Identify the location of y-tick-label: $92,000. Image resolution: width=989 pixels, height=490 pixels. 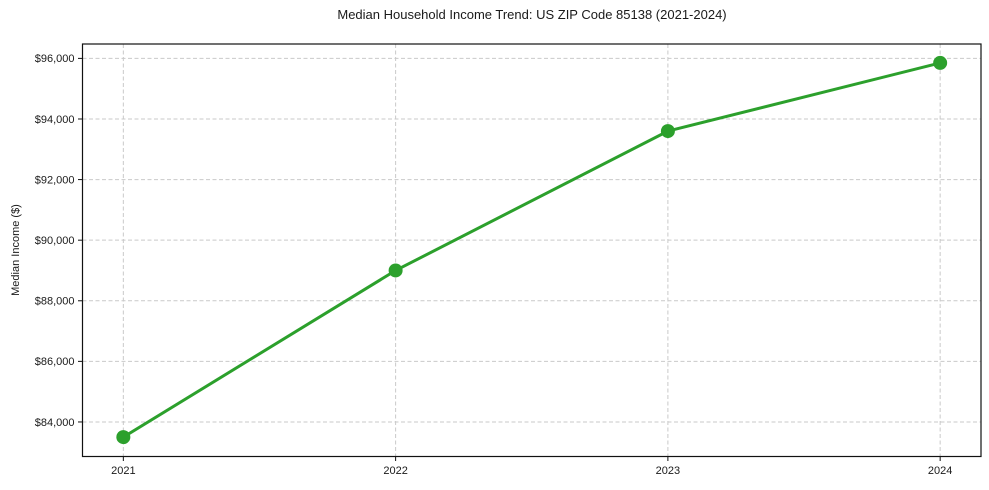
(55, 180).